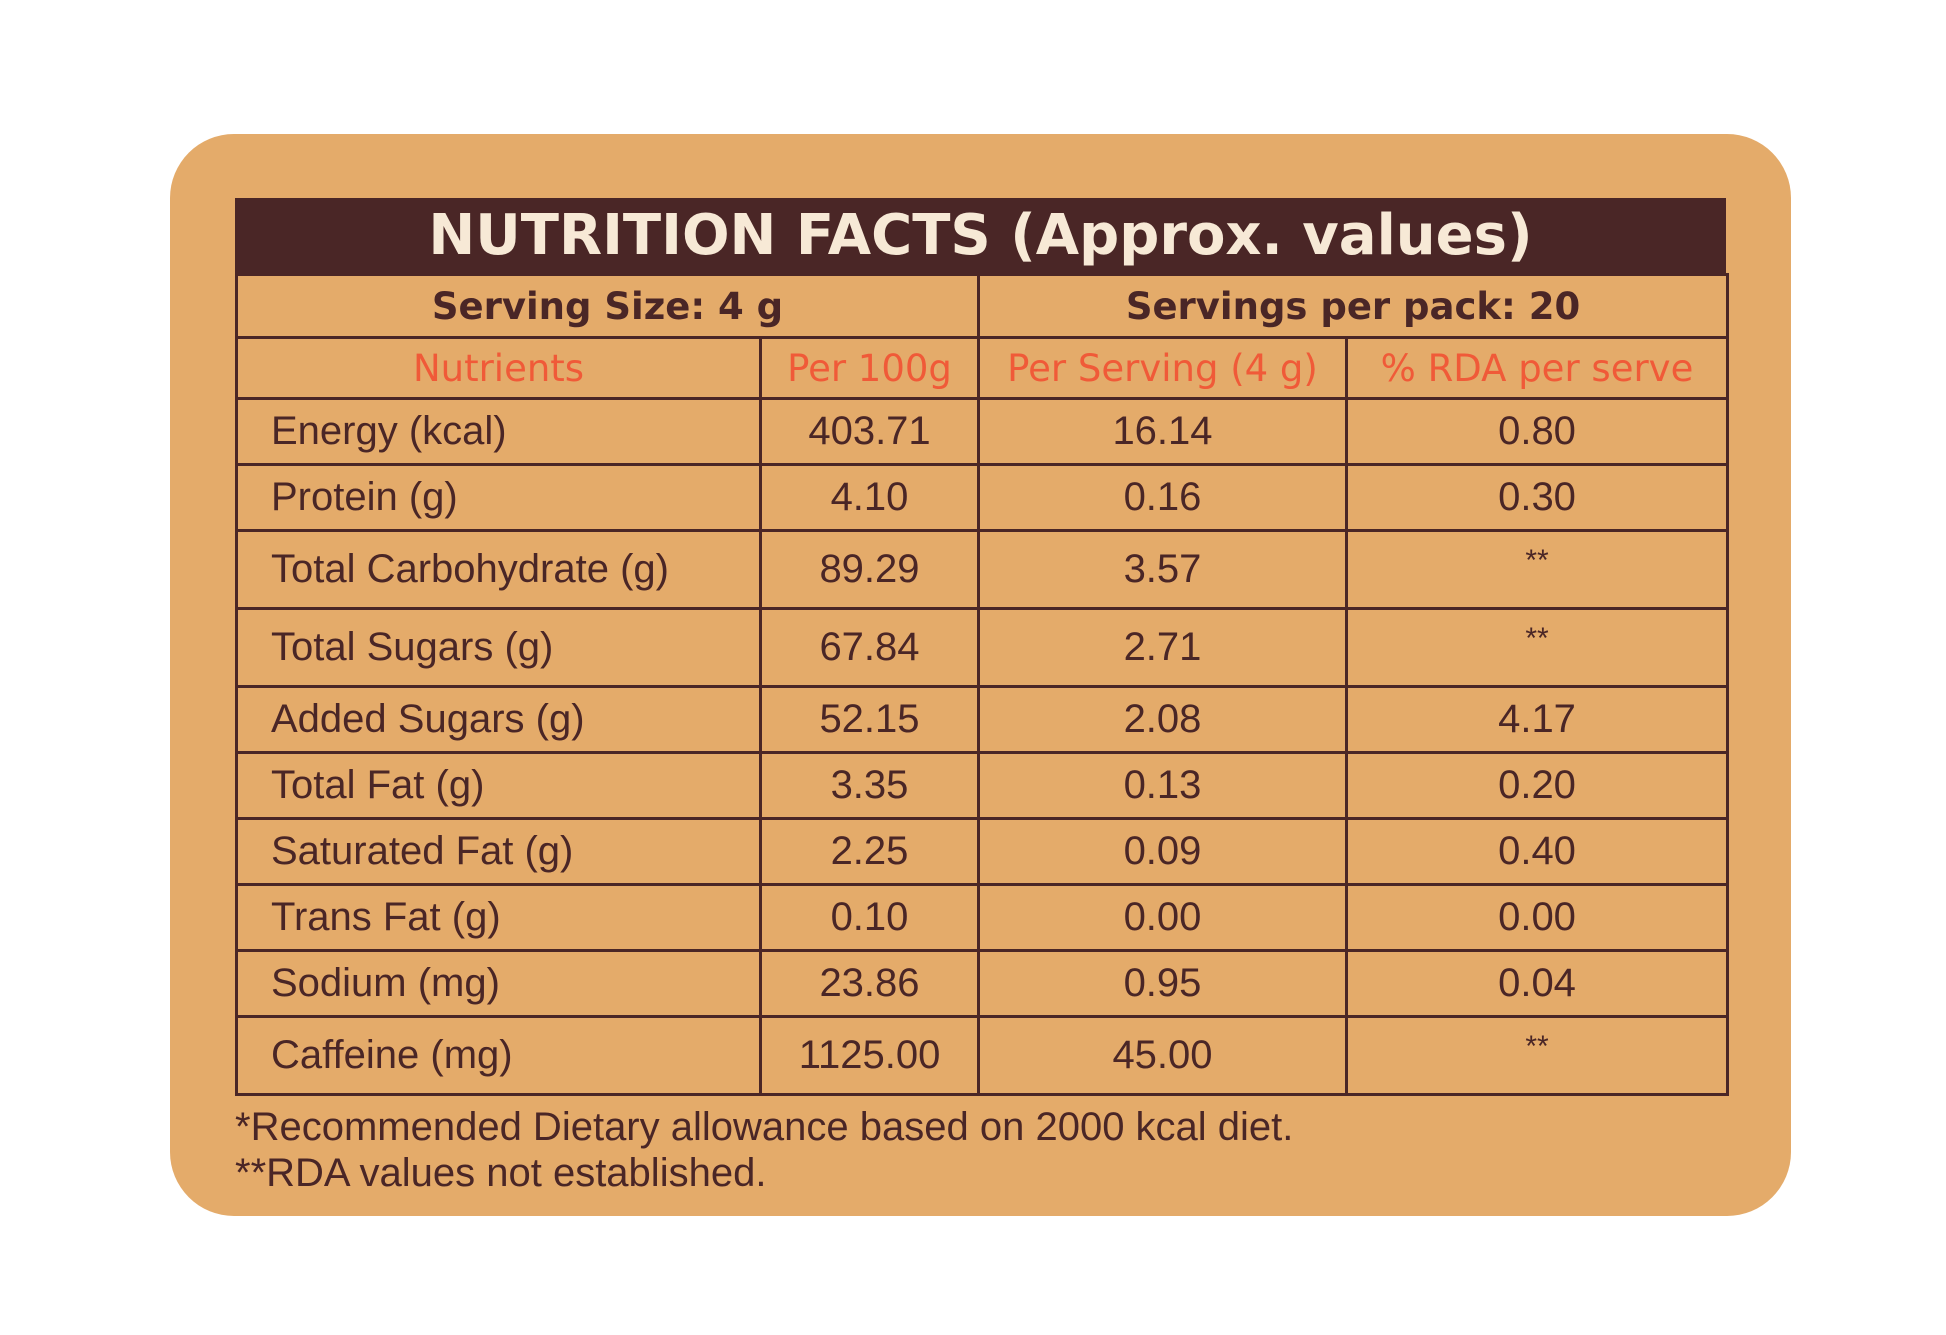 The image size is (1946, 1335). Describe the element at coordinates (498, 917) in the screenshot. I see `nutrient-name: Trans Fat (g)` at that location.